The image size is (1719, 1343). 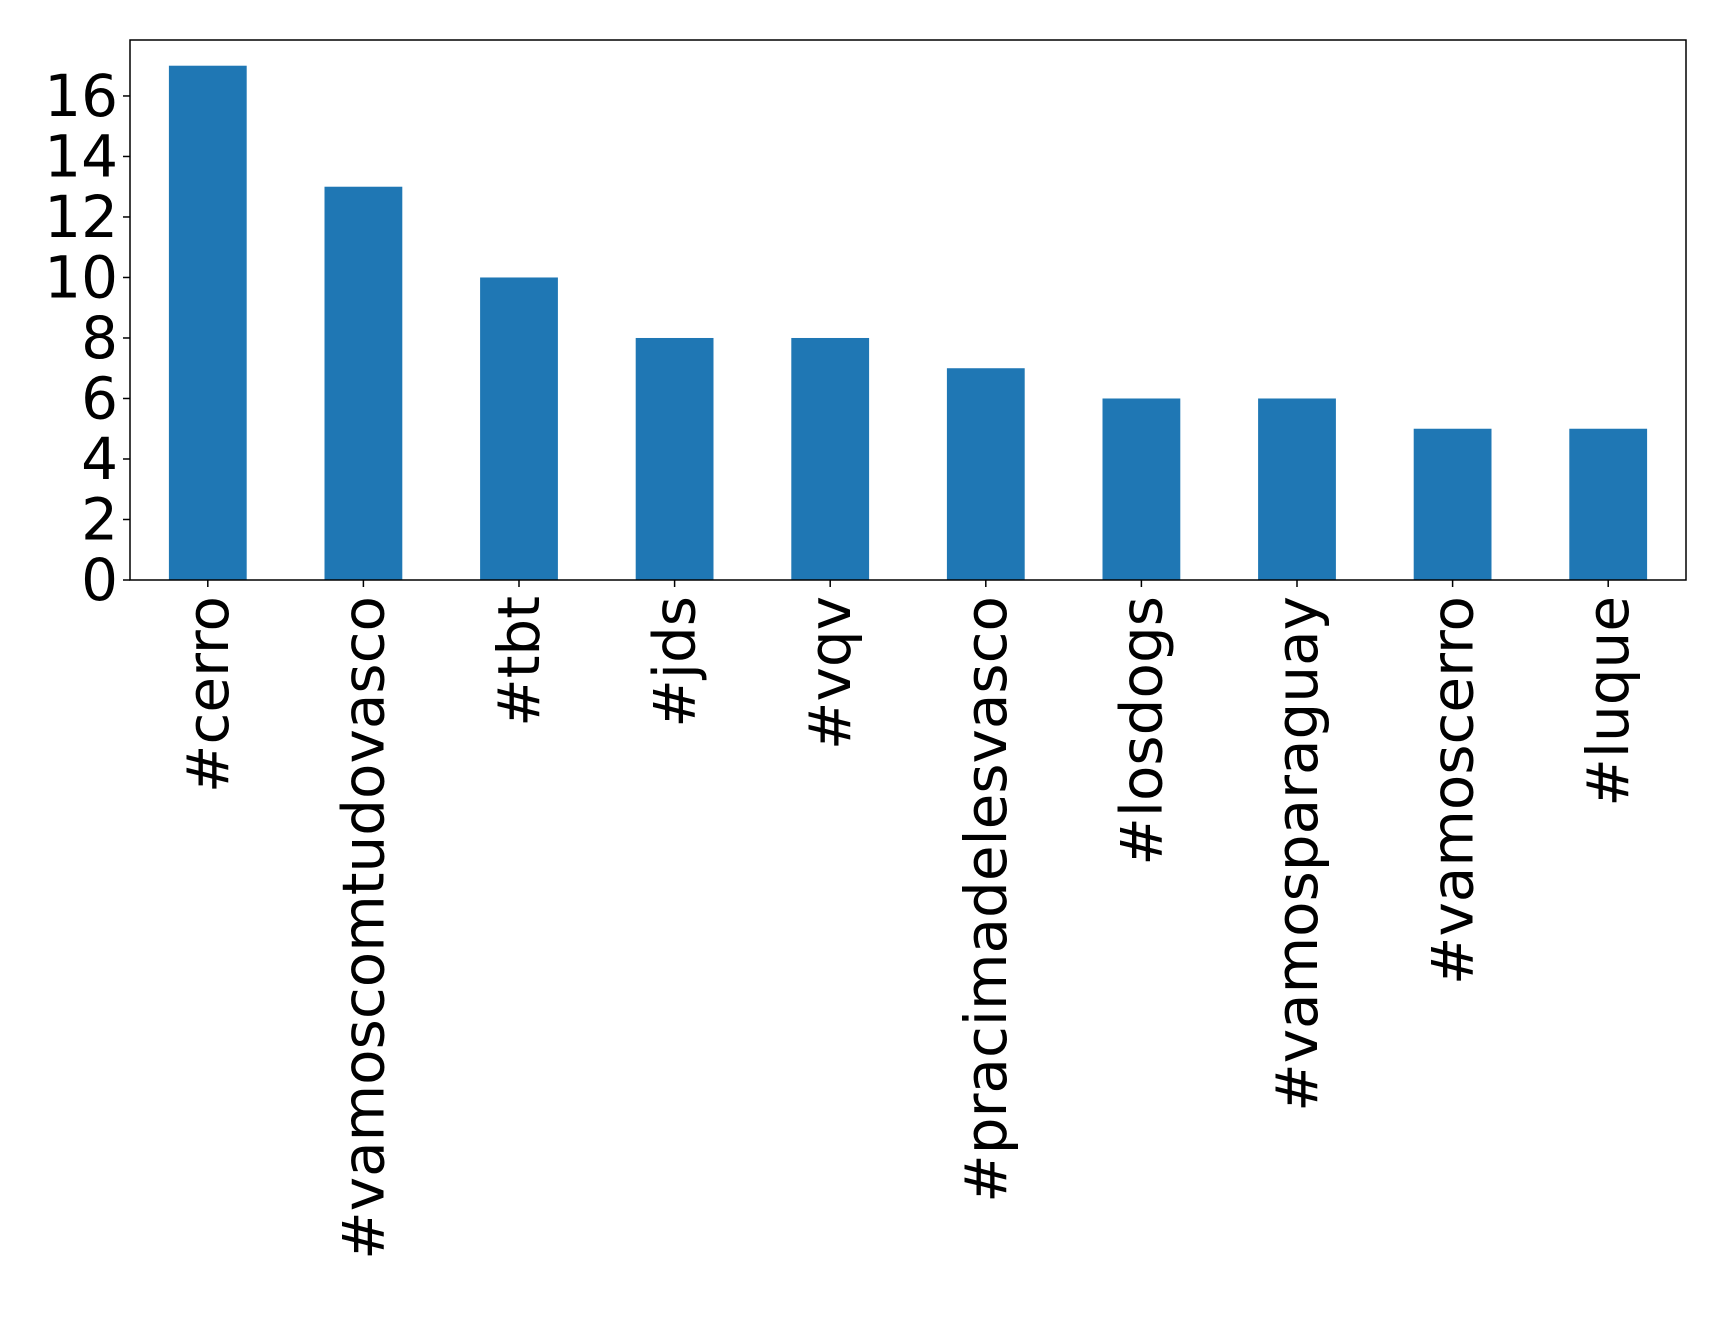 I want to click on y-tick-label: 2, so click(x=99, y=519).